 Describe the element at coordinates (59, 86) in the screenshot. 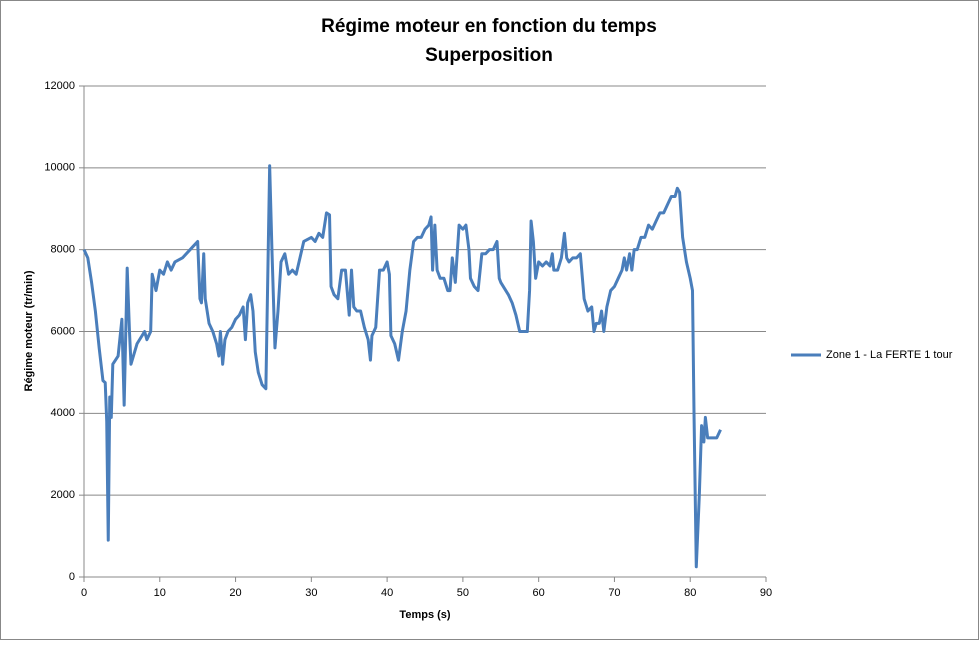

I see `y-tick-label: 12000` at that location.